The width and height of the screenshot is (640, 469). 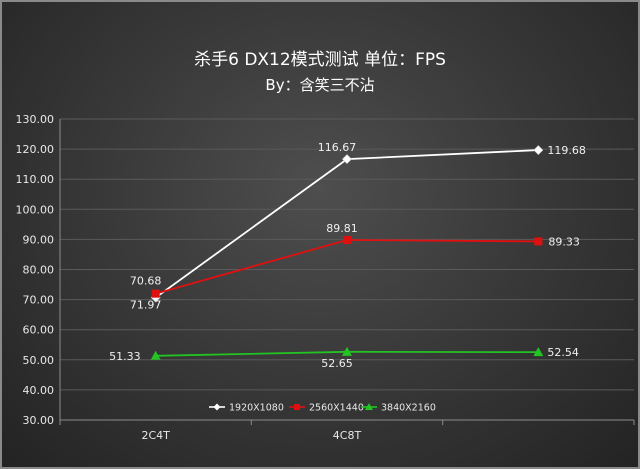 What do you see at coordinates (319, 85) in the screenshot?
I see `chart-subtitle: By：含笑三不沾` at bounding box center [319, 85].